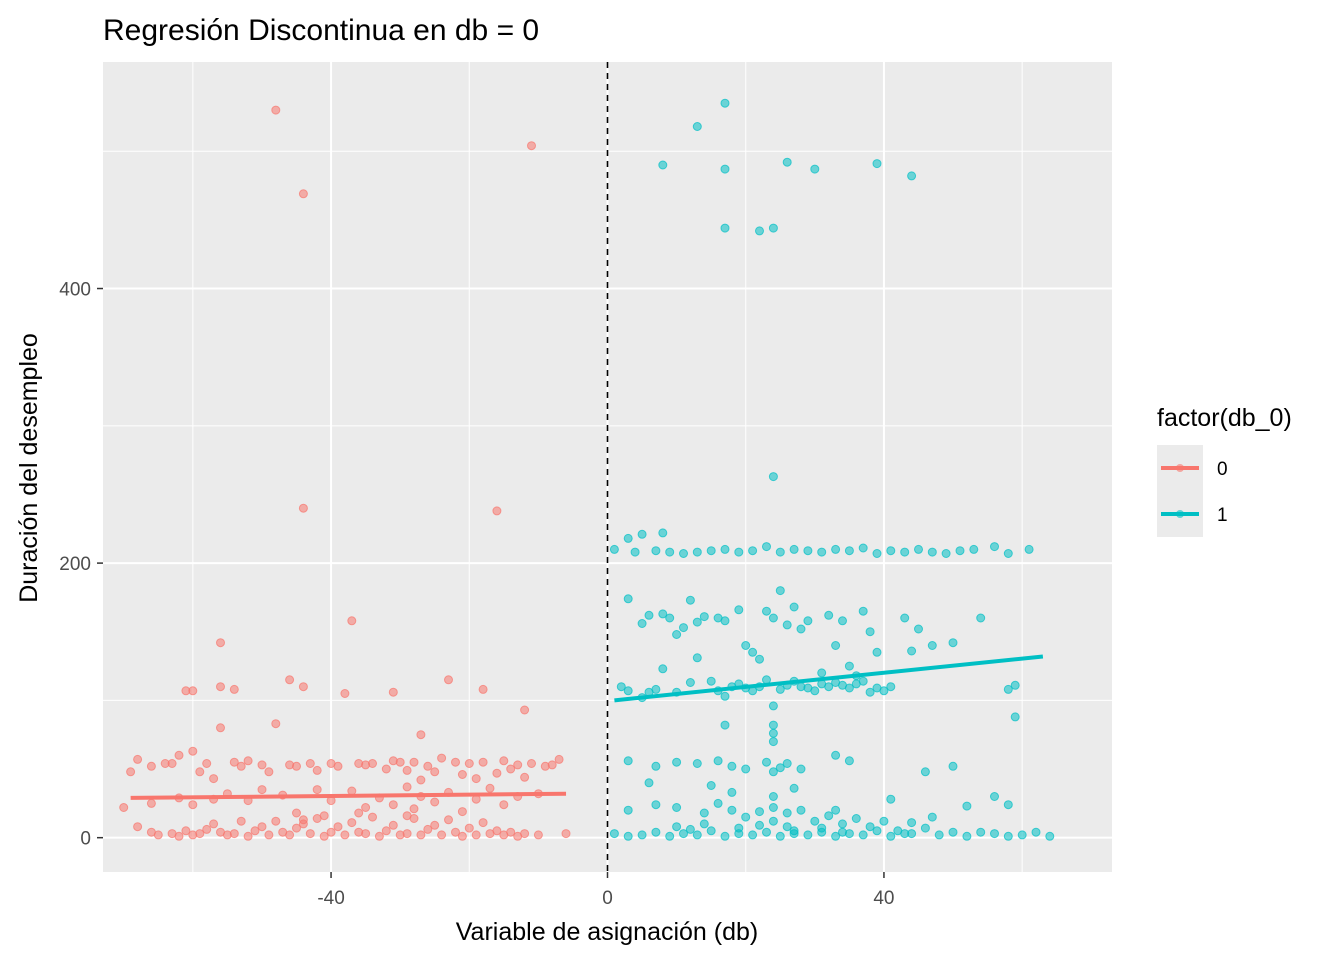 The width and height of the screenshot is (1344, 960). I want to click on x-axis: -40 0 40, so click(606, 890).